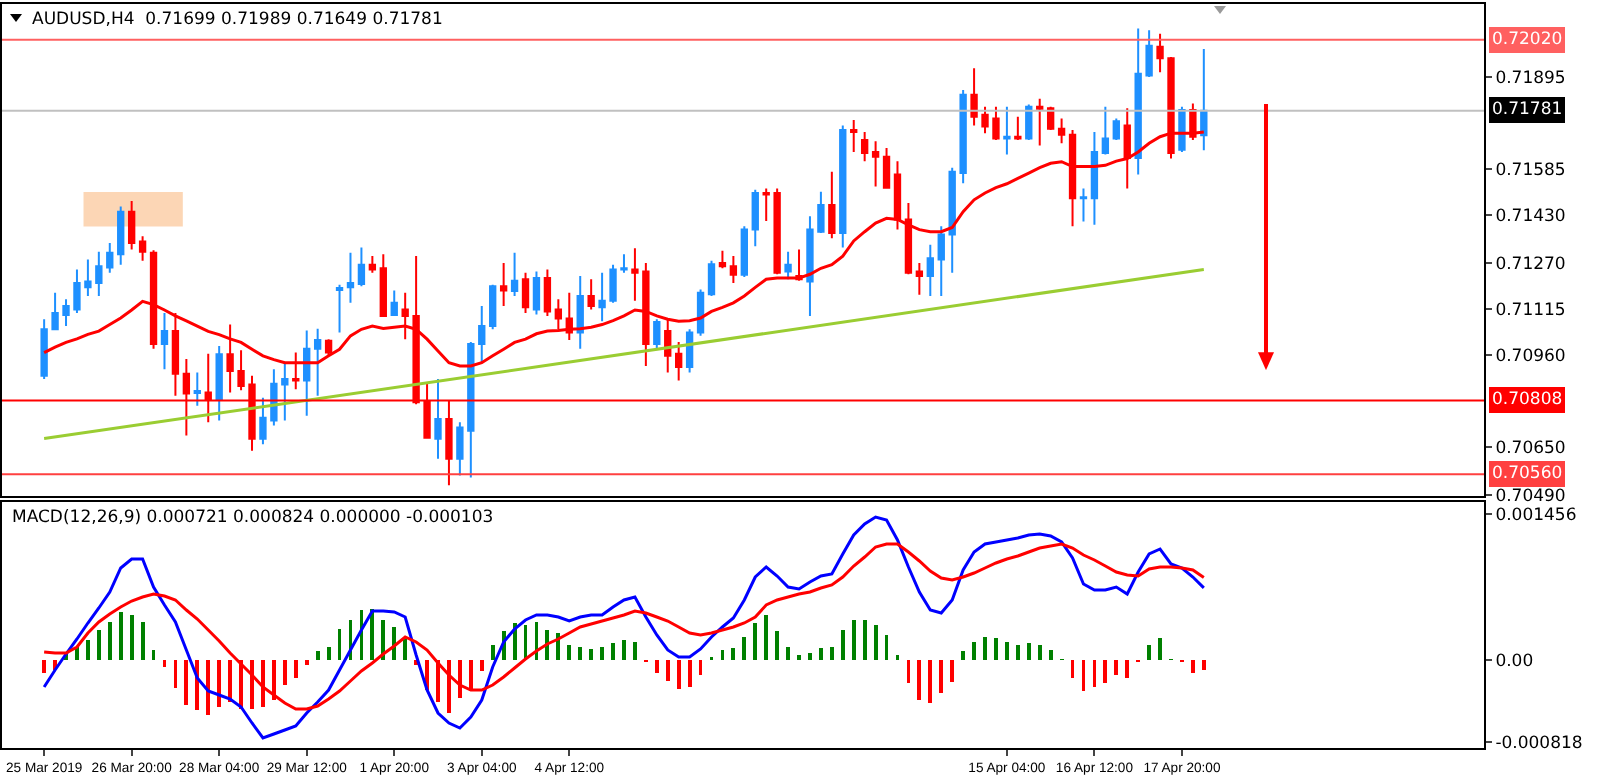  Describe the element at coordinates (253, 518) in the screenshot. I see `chart-title: MACD(12,26,9) 0.000721 0.000824 0.000000 -0.000103` at that location.